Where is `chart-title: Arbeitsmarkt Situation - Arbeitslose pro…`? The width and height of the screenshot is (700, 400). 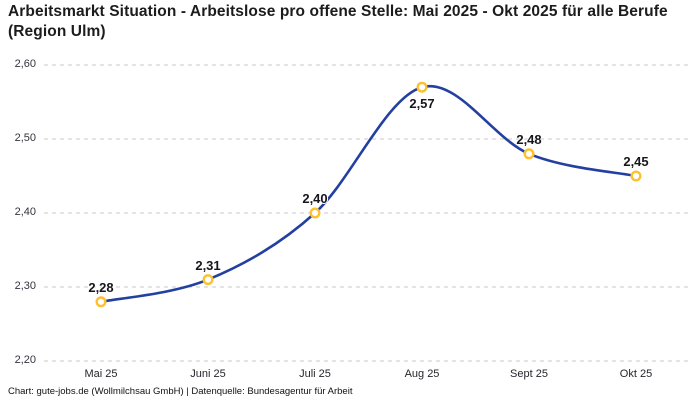 chart-title: Arbeitsmarkt Situation - Arbeitslose pro… is located at coordinates (338, 21).